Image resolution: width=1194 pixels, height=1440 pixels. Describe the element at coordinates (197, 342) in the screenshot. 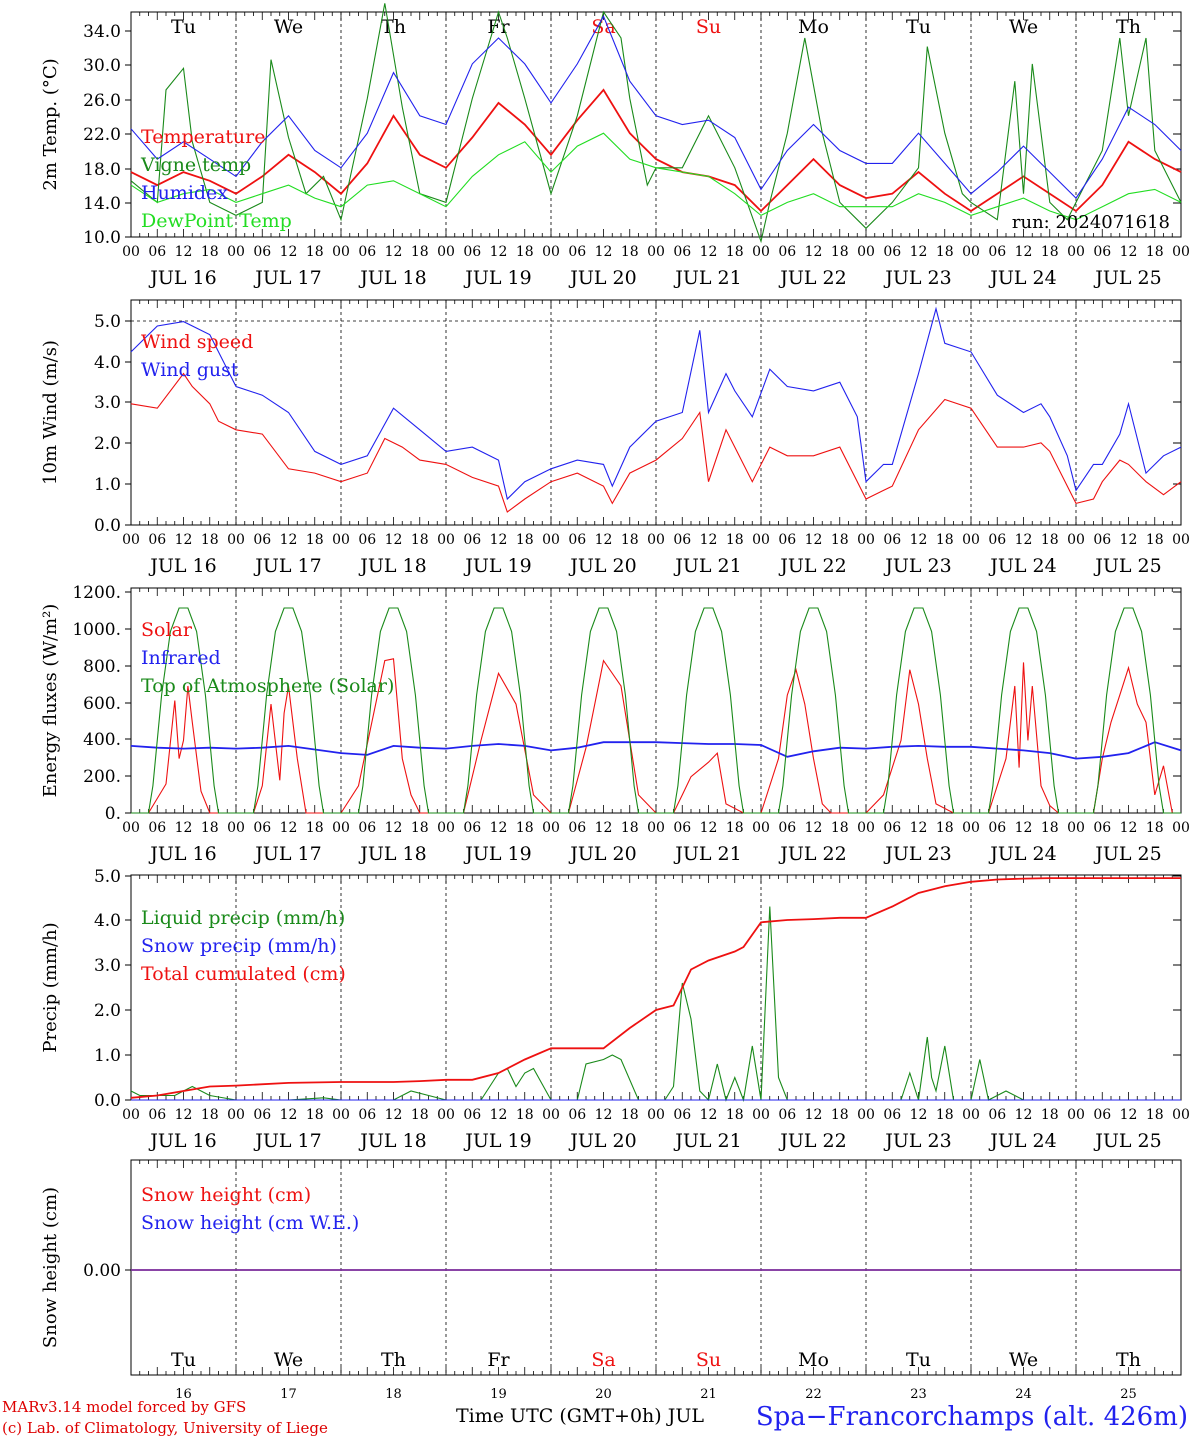

I see `legend-entry: Wind speed` at that location.